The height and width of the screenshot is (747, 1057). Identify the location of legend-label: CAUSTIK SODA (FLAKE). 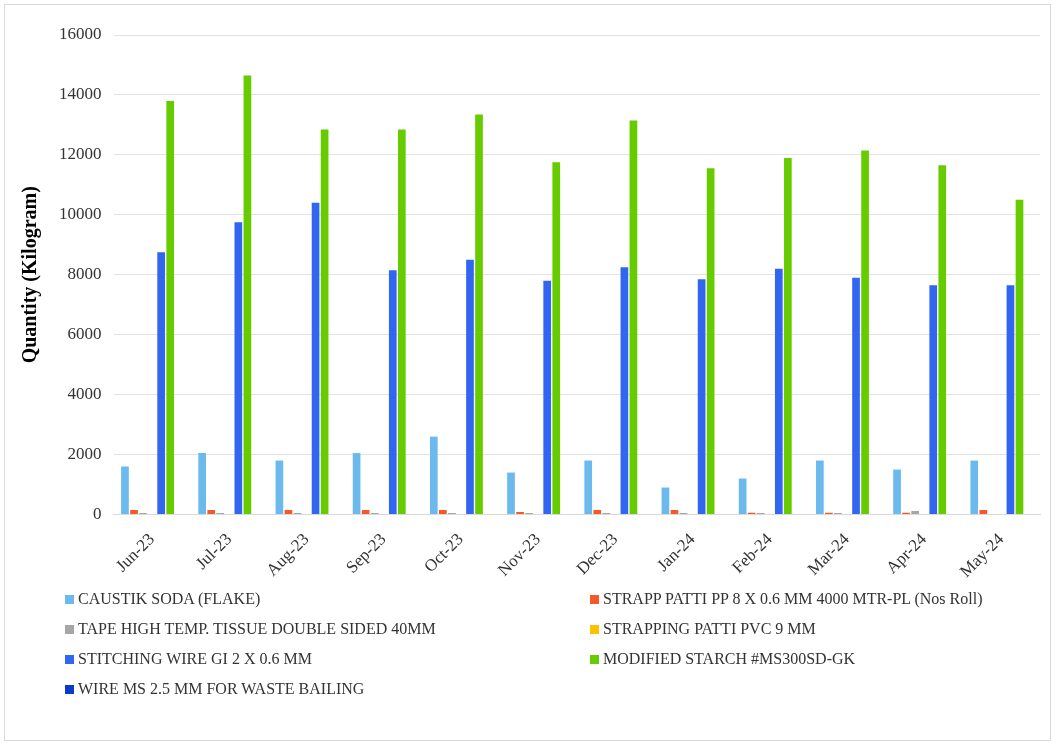
(169, 599).